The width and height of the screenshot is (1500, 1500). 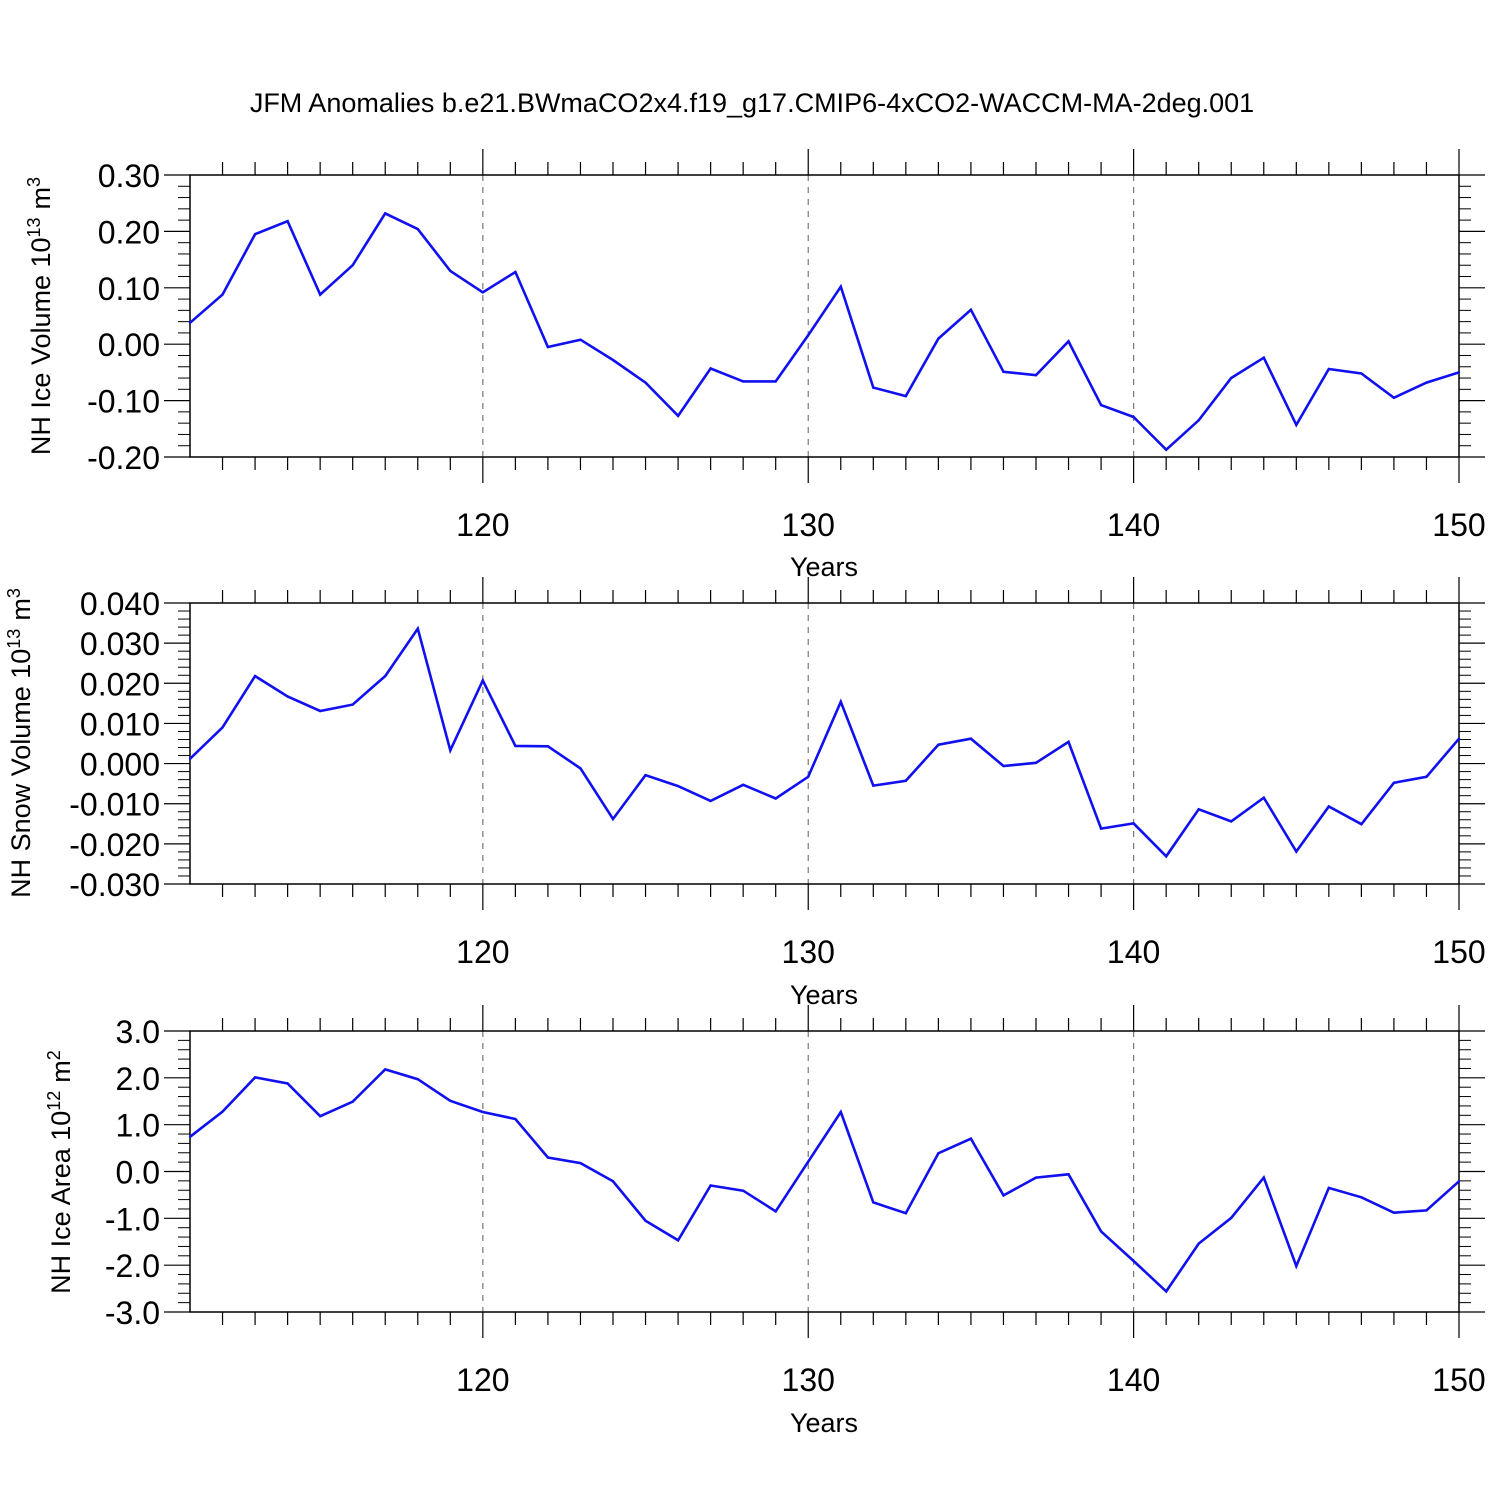 What do you see at coordinates (54, 1055) in the screenshot?
I see `y-axis-label-unit-exponent: 2` at bounding box center [54, 1055].